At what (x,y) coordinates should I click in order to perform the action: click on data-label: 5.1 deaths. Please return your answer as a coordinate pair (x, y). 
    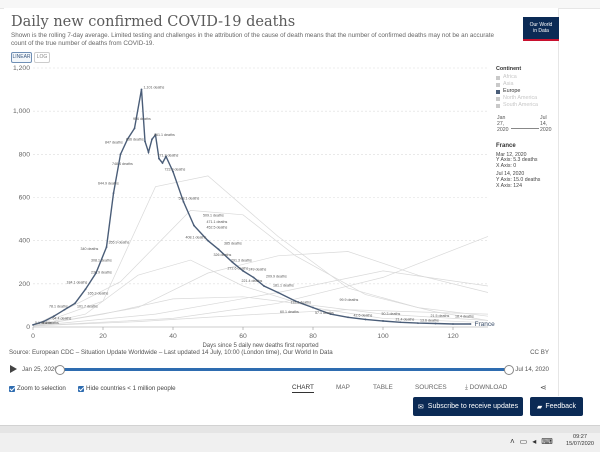
    Looking at the image, I should click on (43, 323).